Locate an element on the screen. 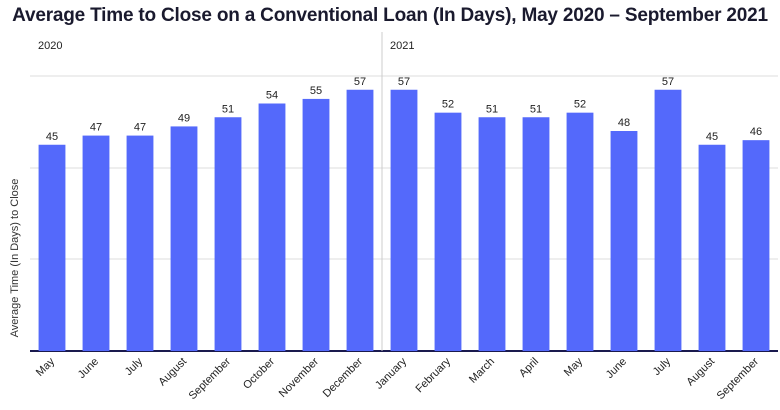 This screenshot has height=410, width=780. data-label: 46 is located at coordinates (756, 132).